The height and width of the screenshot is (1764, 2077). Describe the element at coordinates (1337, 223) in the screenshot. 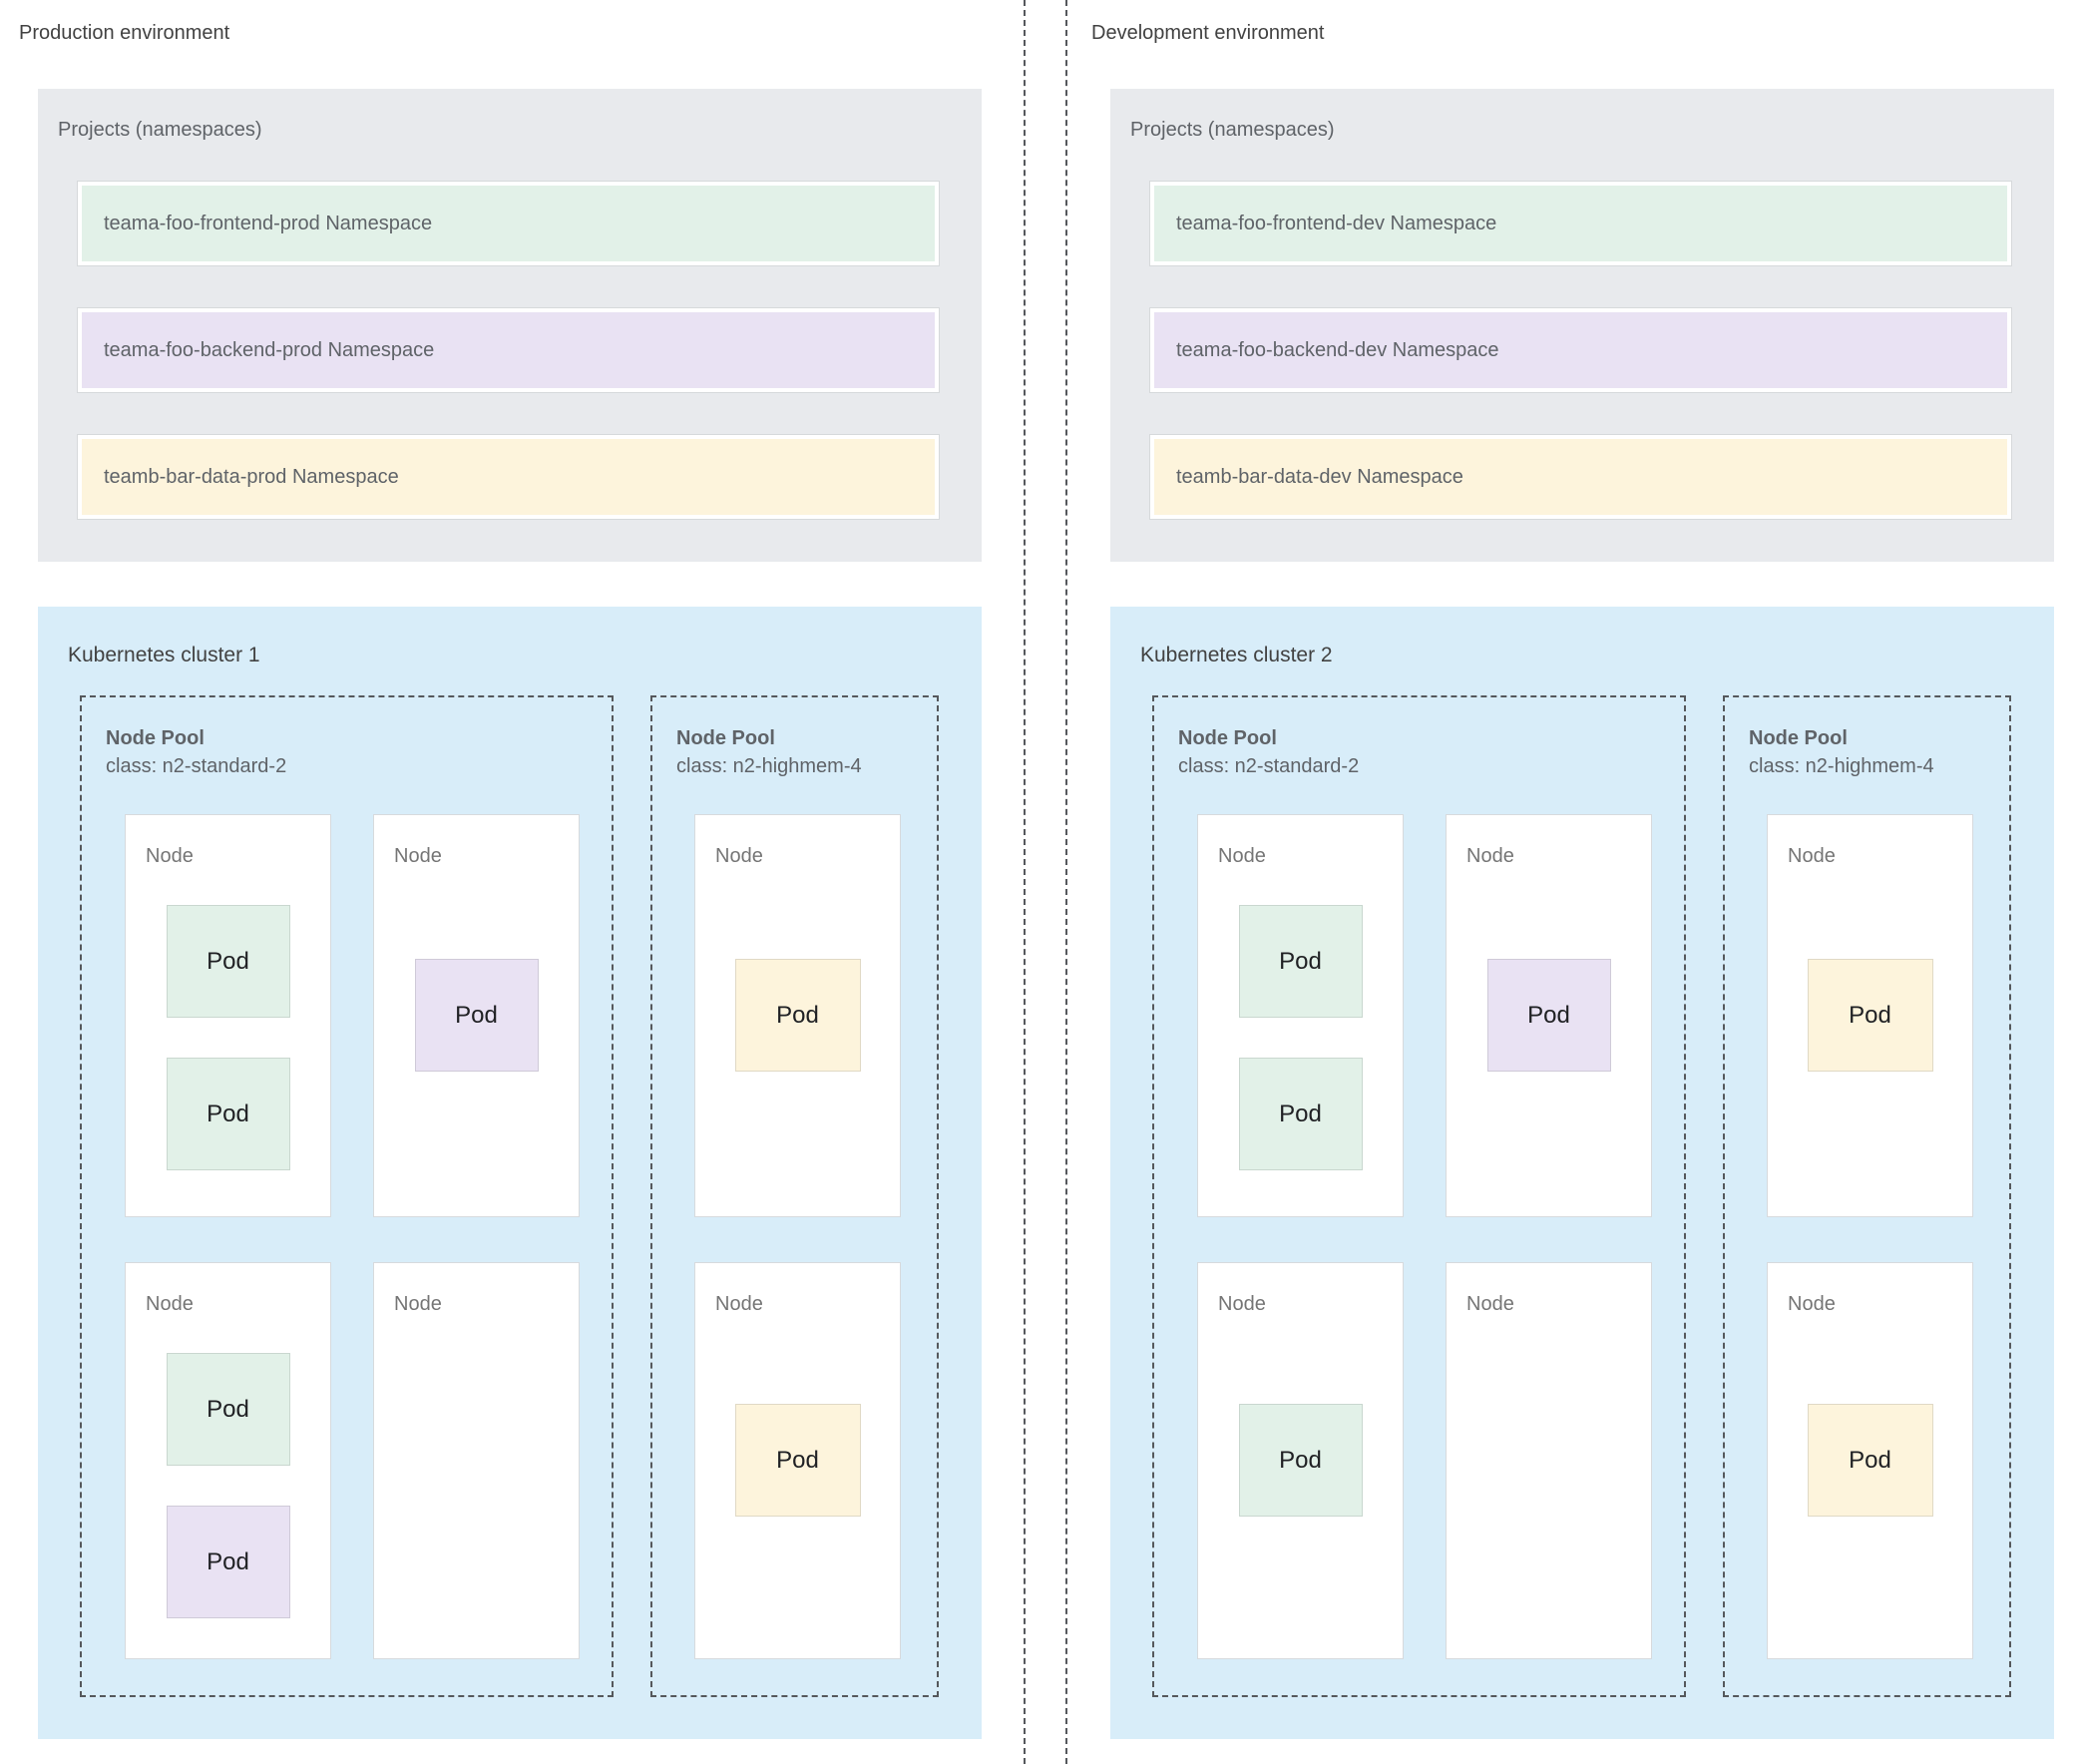

I see `namespace-label: teama-foo-frontend-dev Namespace` at that location.